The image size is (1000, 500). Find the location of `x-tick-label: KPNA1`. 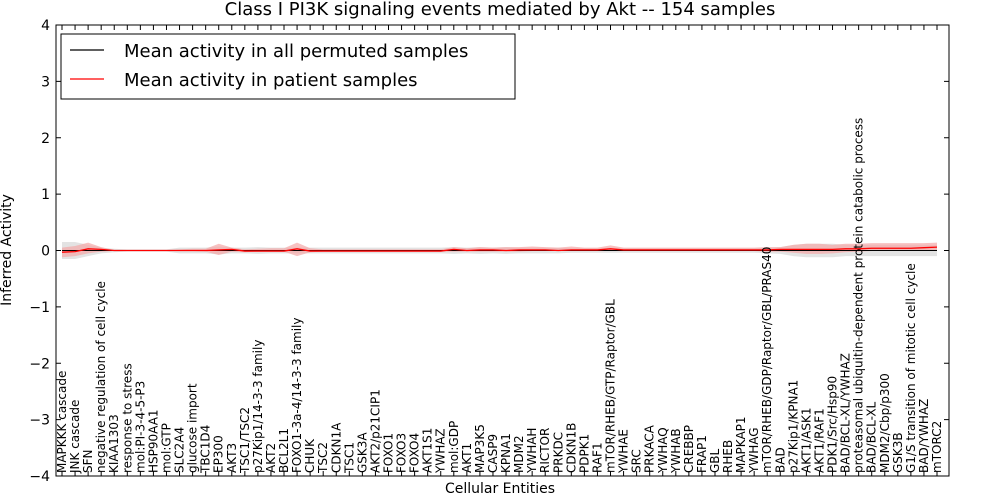

x-tick-label: KPNA1 is located at coordinates (506, 453).